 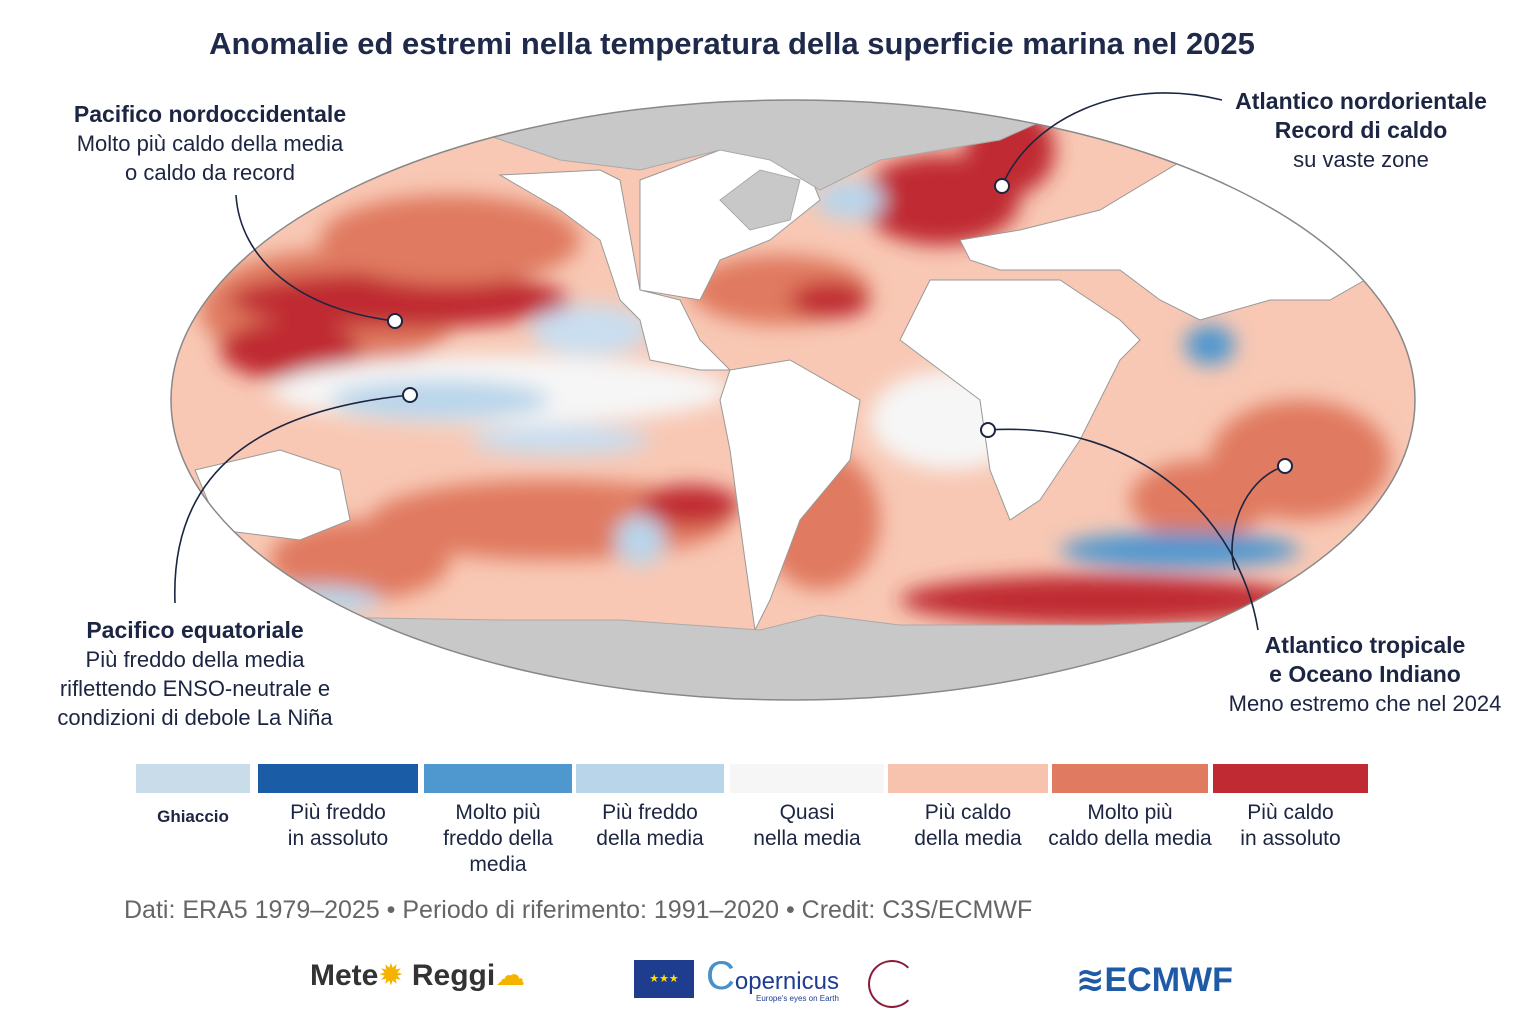 What do you see at coordinates (1130, 838) in the screenshot?
I see `legend-label-line: caldo della media` at bounding box center [1130, 838].